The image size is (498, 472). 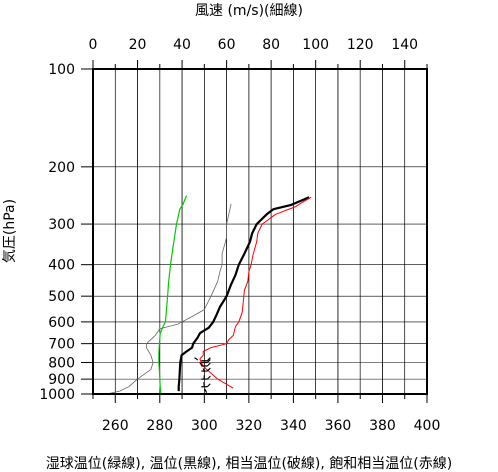 I want to click on tick-label-pressure: 200, so click(x=61, y=168).